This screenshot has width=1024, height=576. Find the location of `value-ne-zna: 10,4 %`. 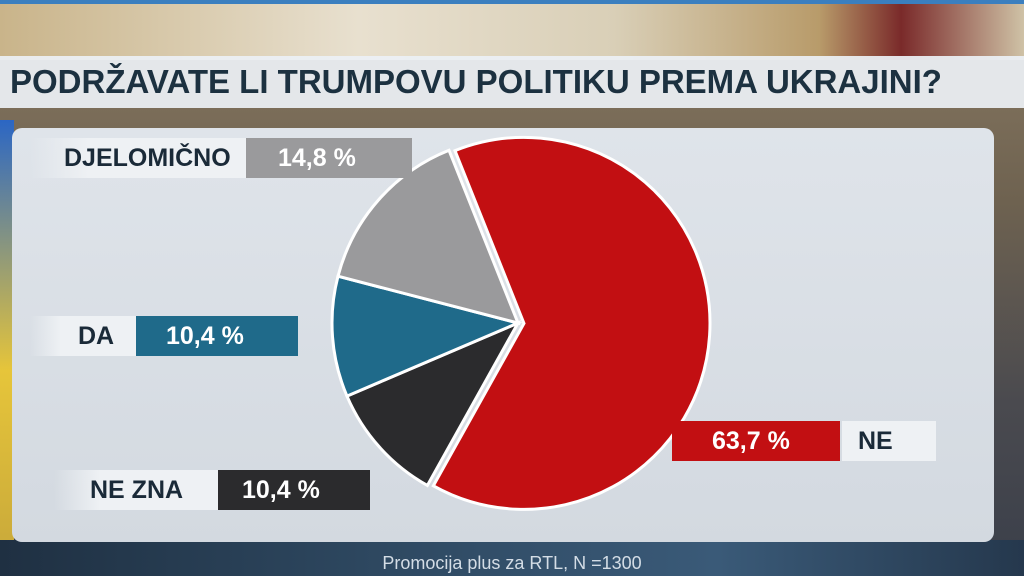

value-ne-zna: 10,4 % is located at coordinates (294, 490).